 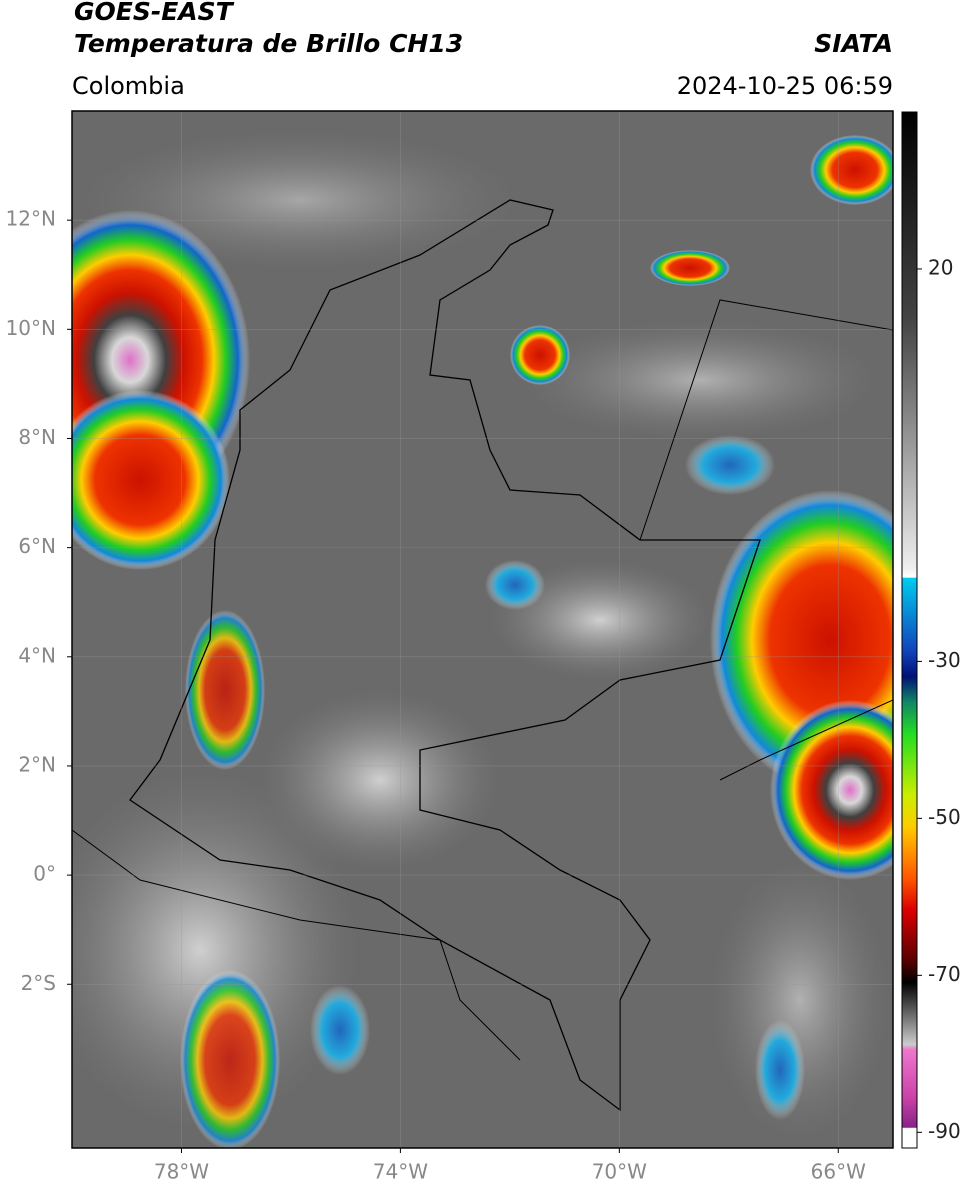 What do you see at coordinates (785, 86) in the screenshot?
I see `timestamp: 2024-10-25 06:59` at bounding box center [785, 86].